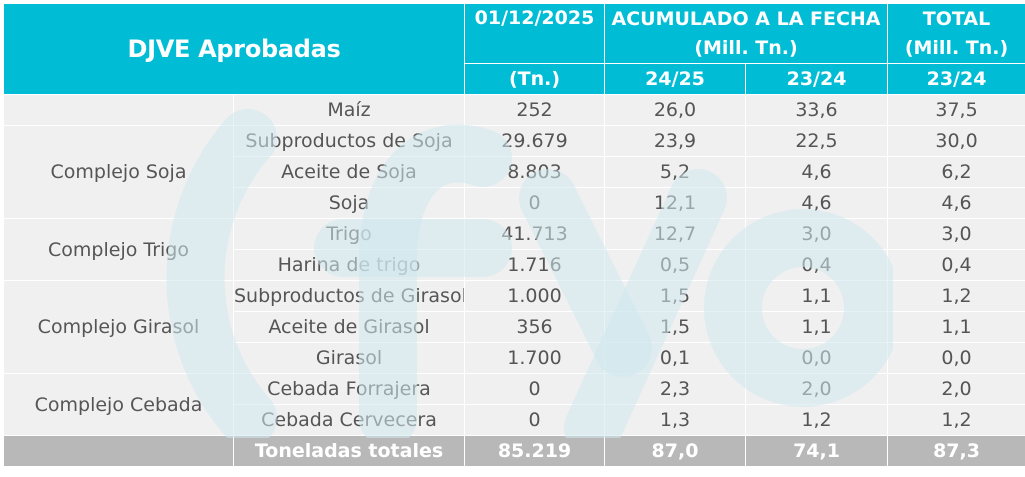 The image size is (1025, 477). Describe the element at coordinates (816, 79) in the screenshot. I see `col-header-2324: 23/24` at that location.